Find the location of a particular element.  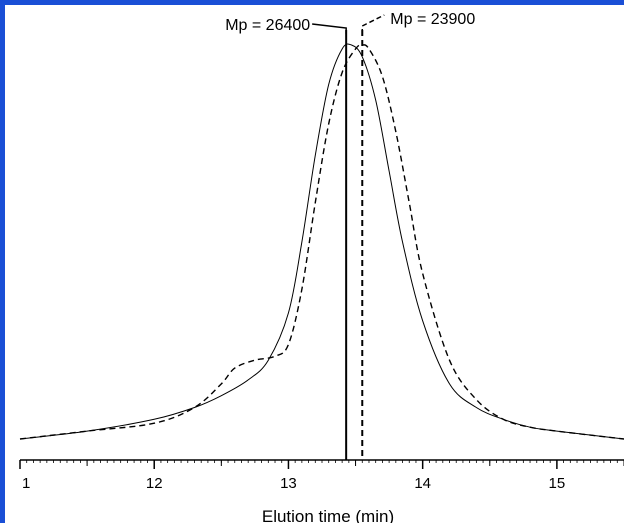

leader-dashed is located at coordinates (373, 24).